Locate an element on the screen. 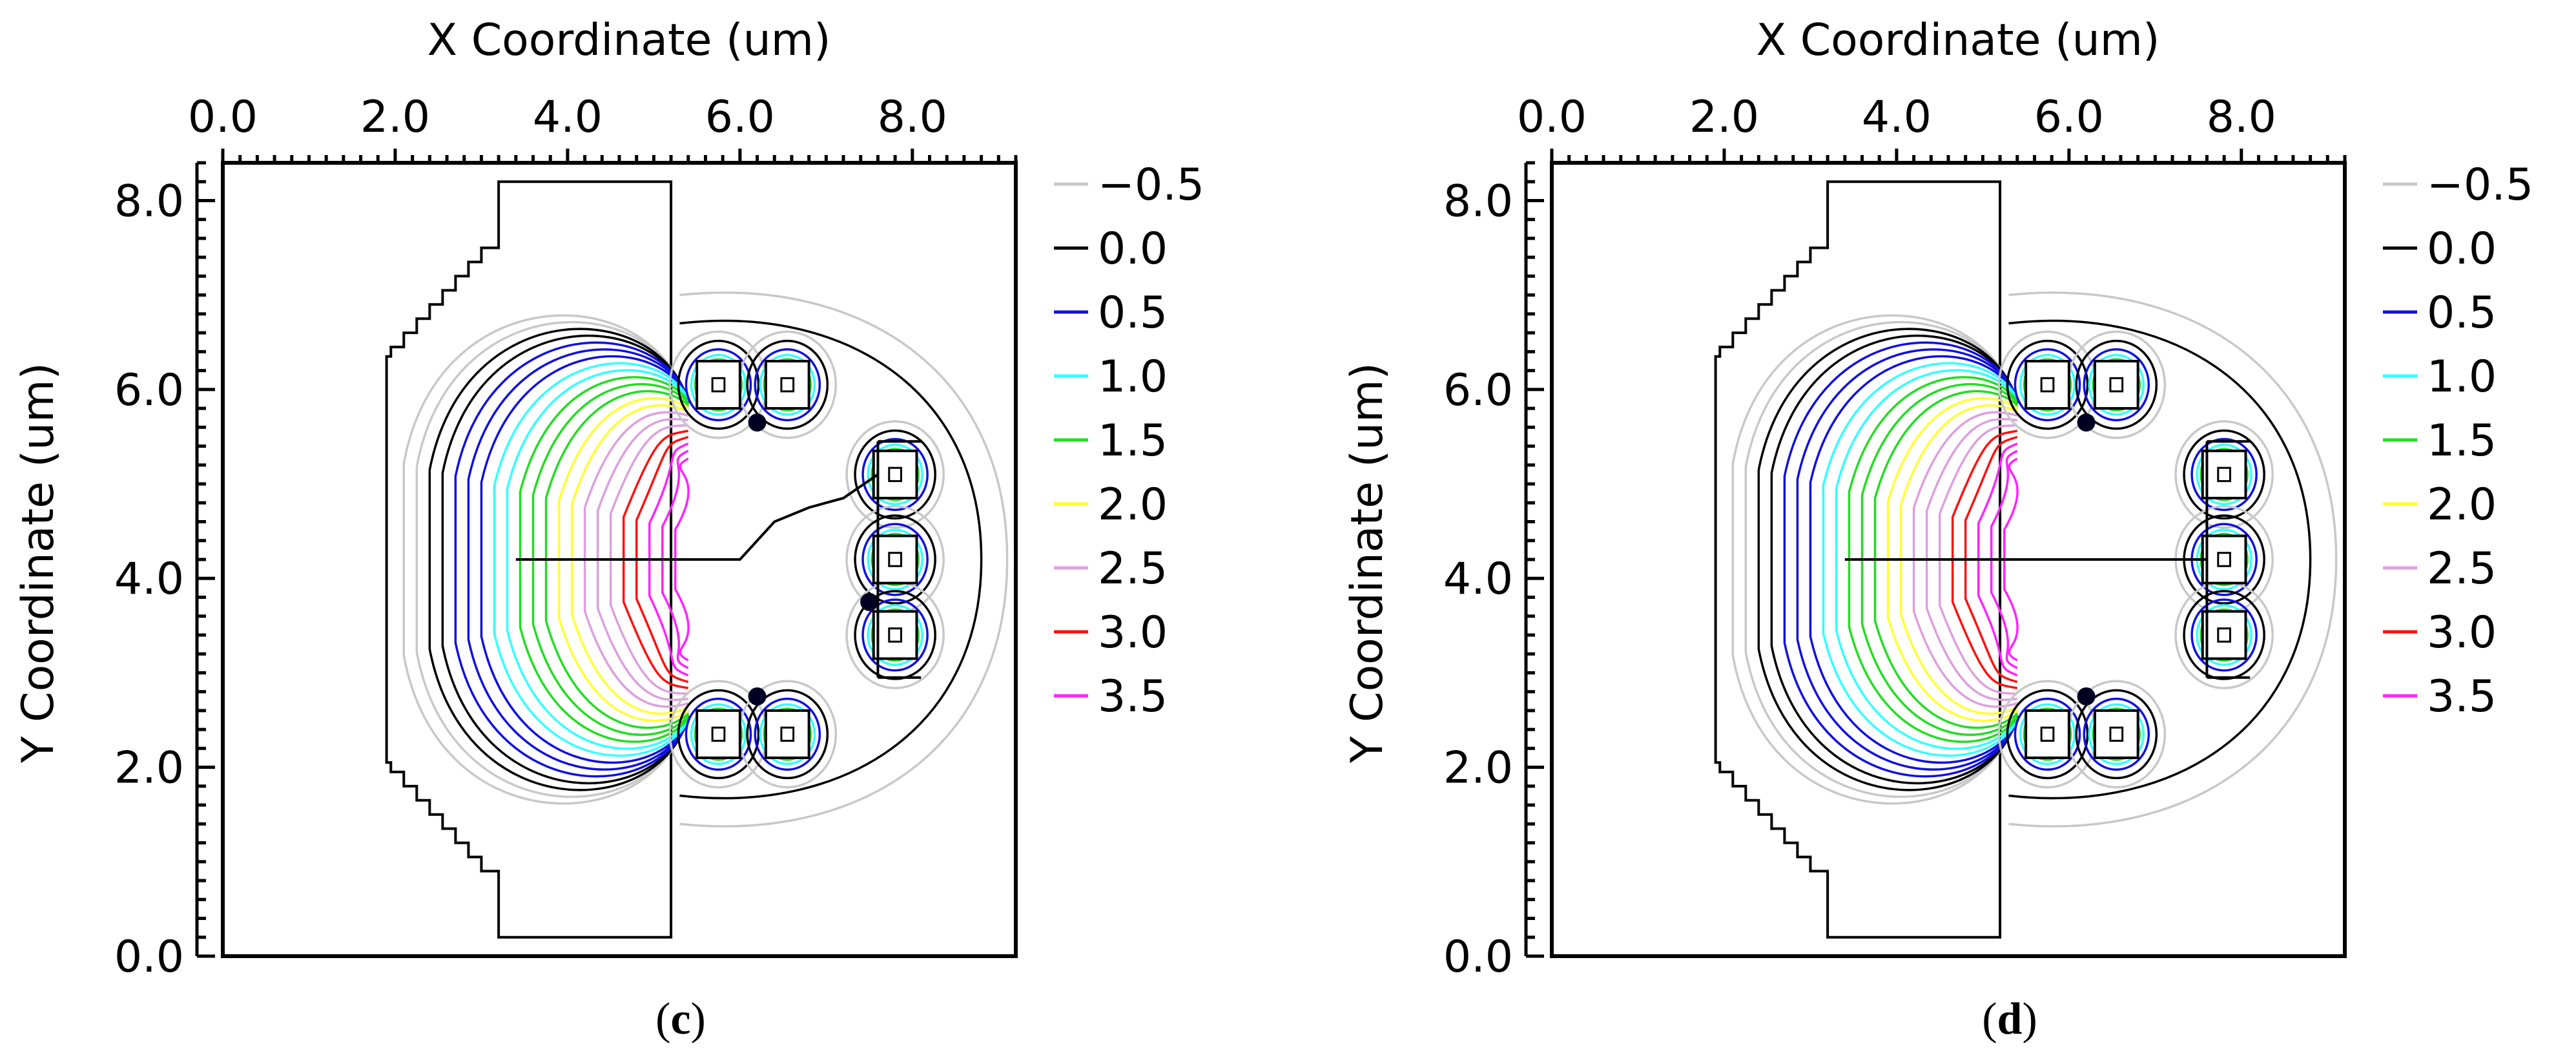 The image size is (2576, 1055). caption-letter: c is located at coordinates (680, 1019).